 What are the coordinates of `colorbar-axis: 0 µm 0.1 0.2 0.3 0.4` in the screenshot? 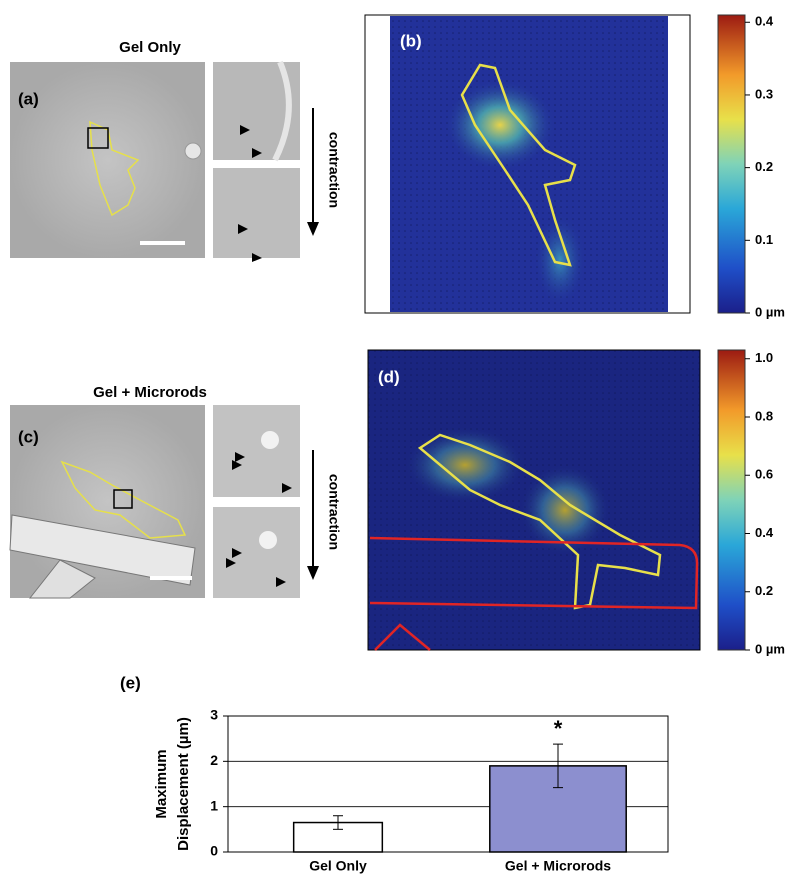 It's located at (765, 166).